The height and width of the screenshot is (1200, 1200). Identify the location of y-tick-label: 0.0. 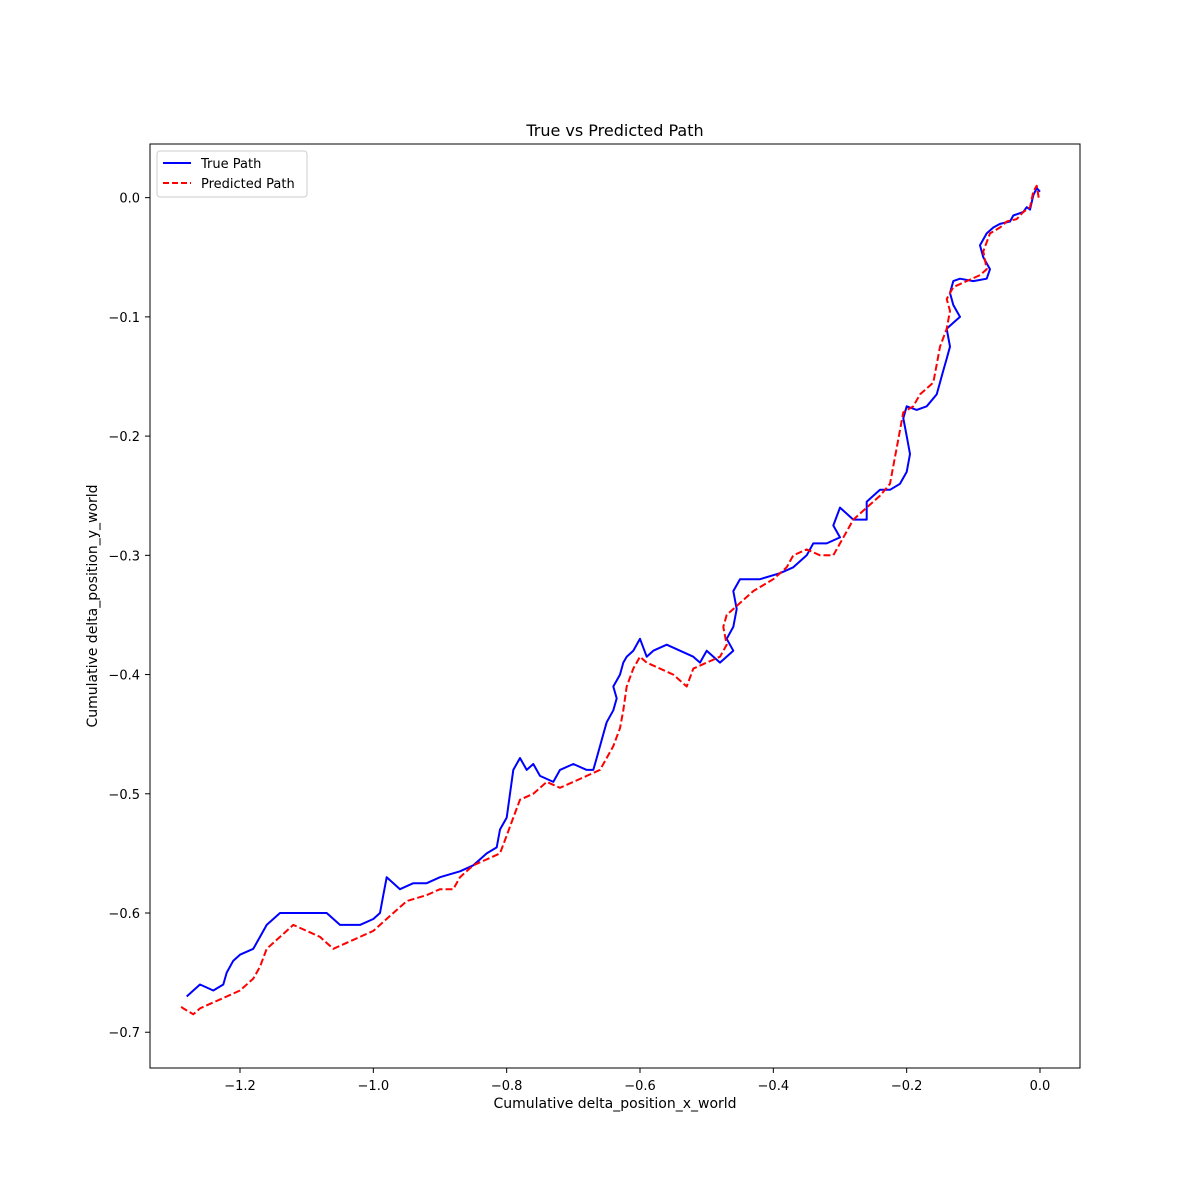
(129, 199).